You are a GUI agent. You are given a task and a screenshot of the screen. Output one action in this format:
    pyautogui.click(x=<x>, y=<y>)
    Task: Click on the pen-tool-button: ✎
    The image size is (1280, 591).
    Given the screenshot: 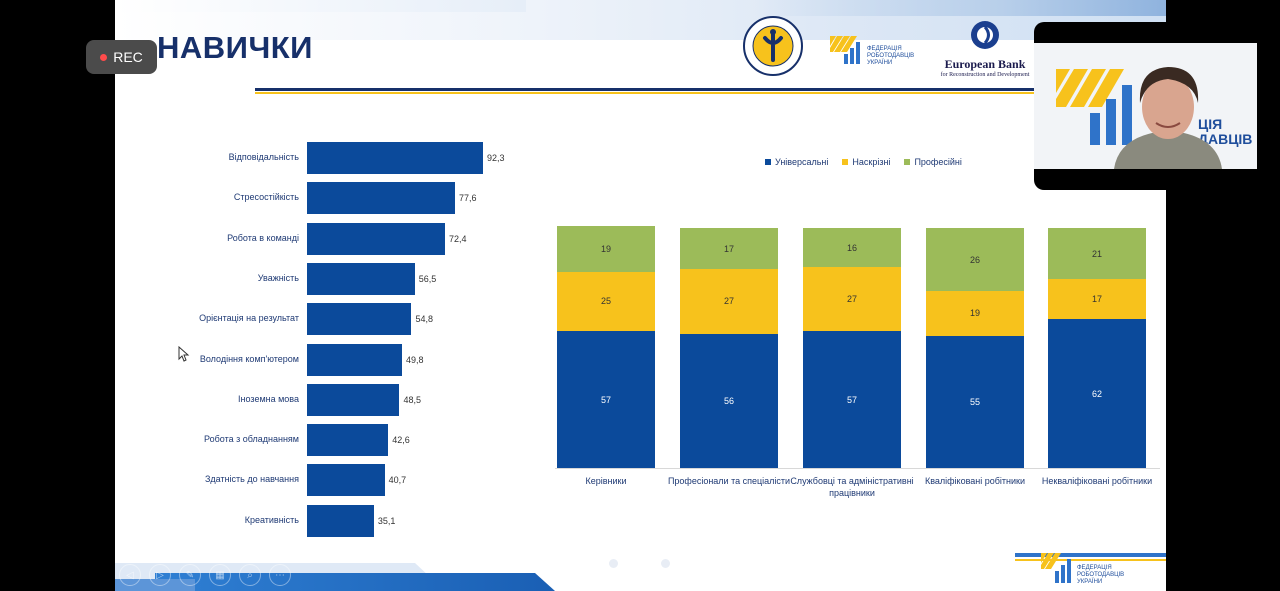 What is the action you would take?
    pyautogui.click(x=190, y=575)
    